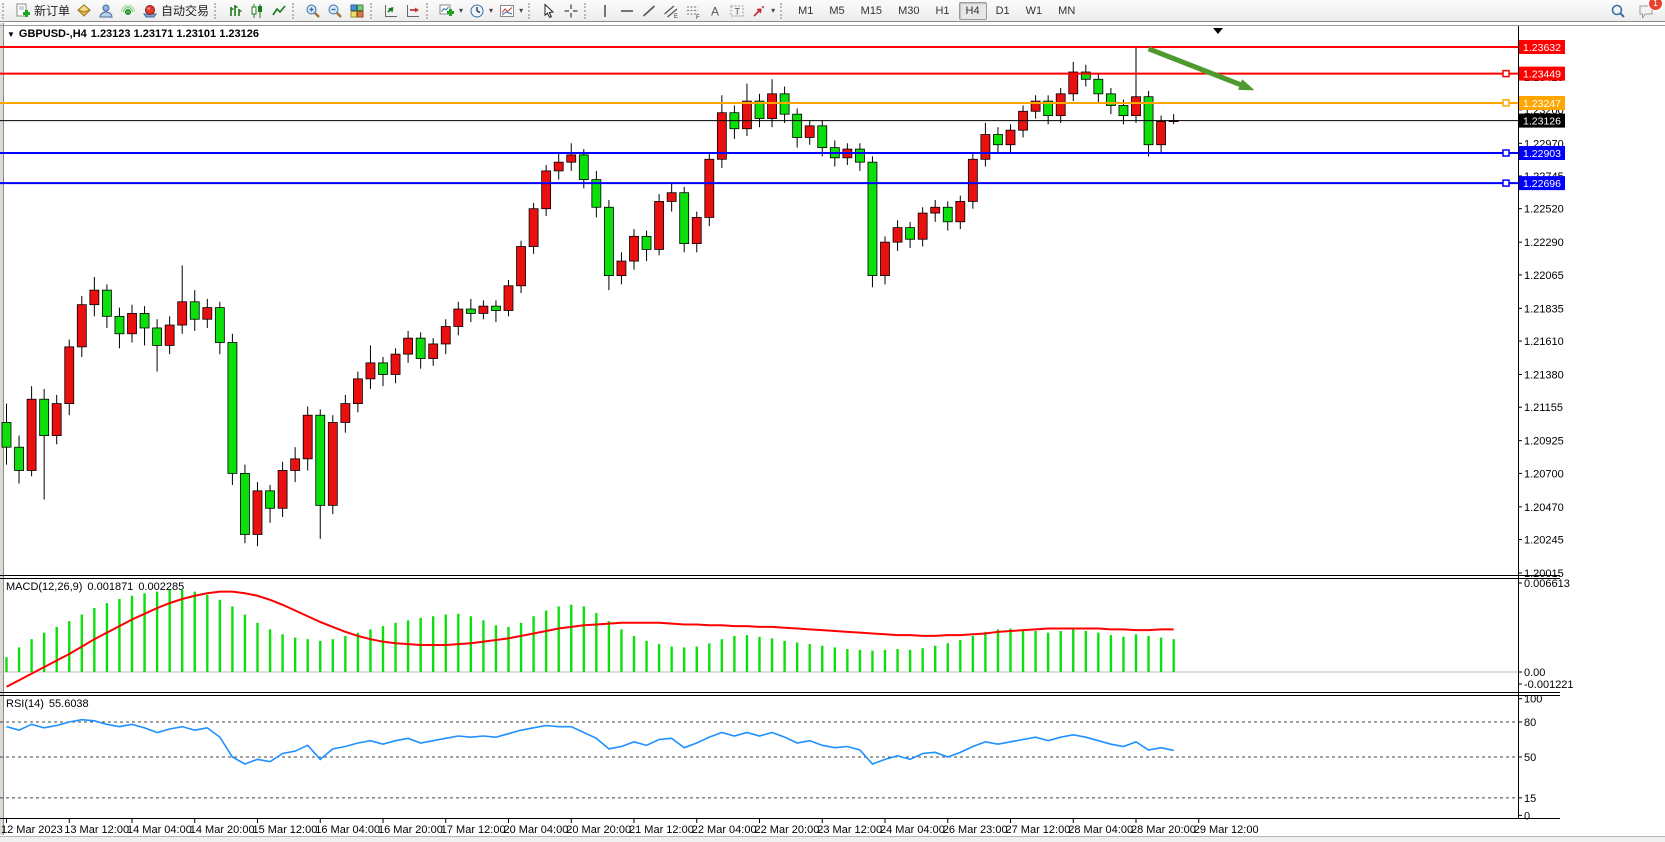 Image resolution: width=1665 pixels, height=842 pixels. What do you see at coordinates (110, 587) in the screenshot?
I see `macd-value-main: 0.001871` at bounding box center [110, 587].